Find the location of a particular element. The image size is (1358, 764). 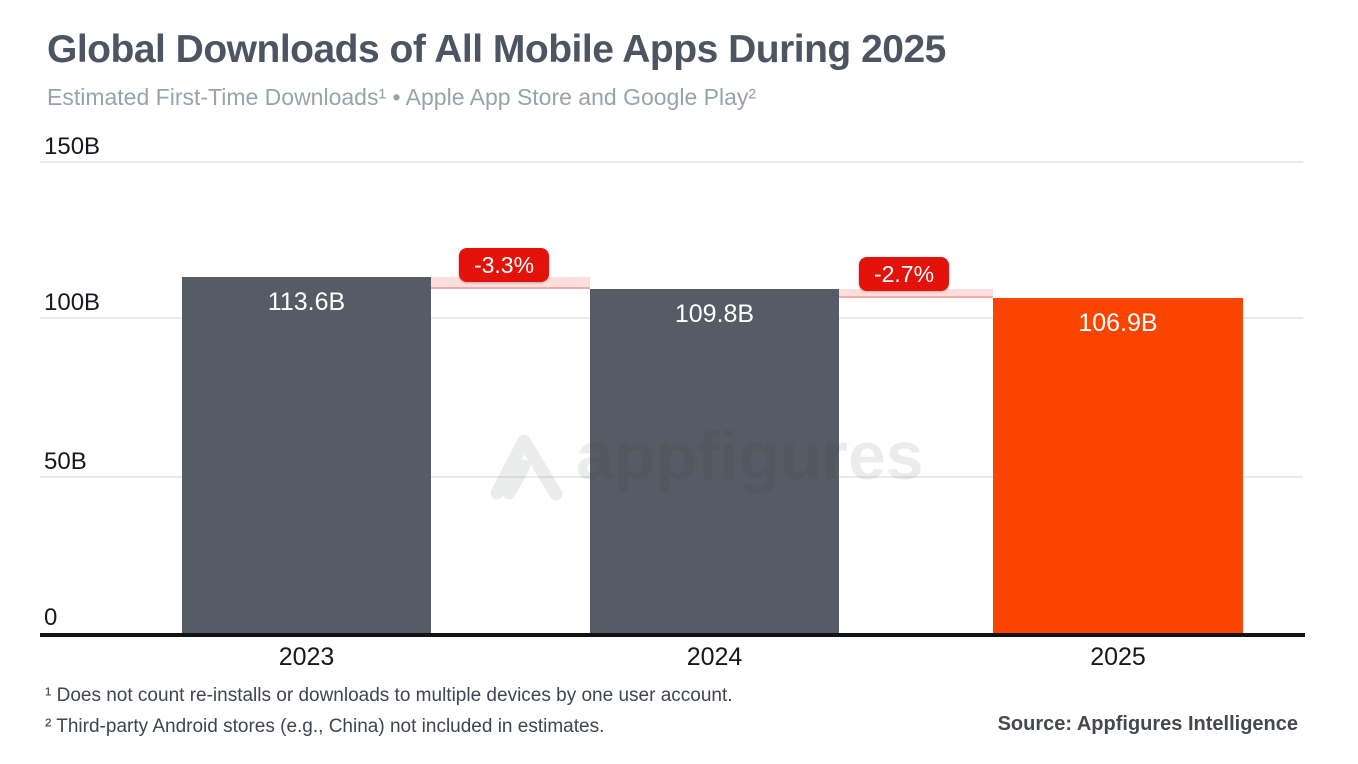

x-tick-label-2023: 2023 is located at coordinates (306, 657).